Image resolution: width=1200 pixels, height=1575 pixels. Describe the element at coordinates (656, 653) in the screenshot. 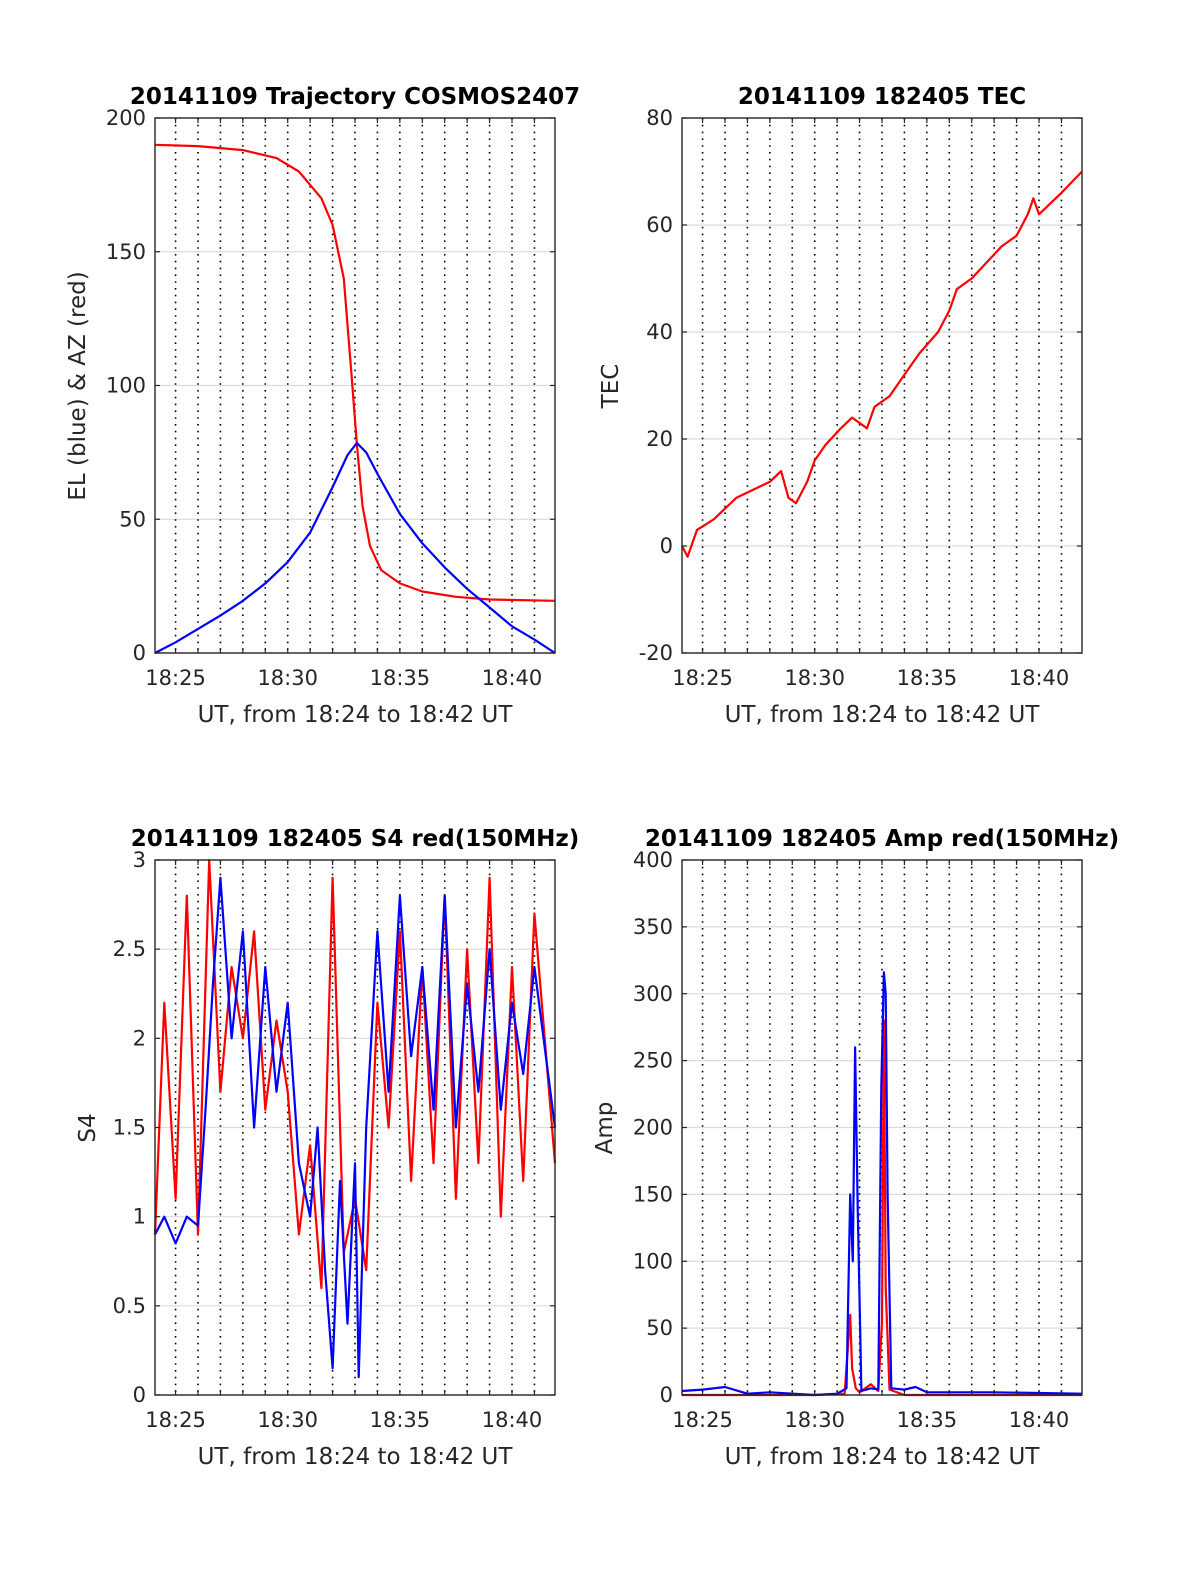

I see `y-tick-label: -20` at that location.